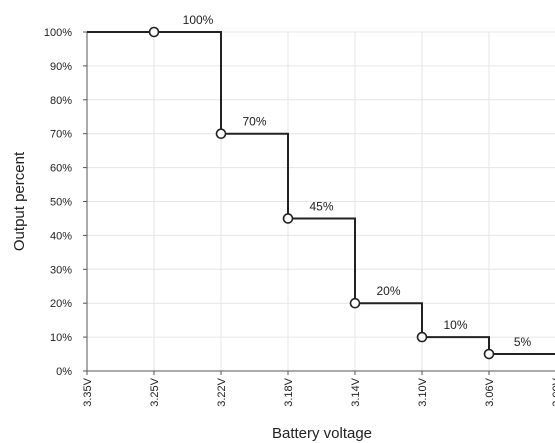 Image resolution: width=555 pixels, height=443 pixels. I want to click on y-tick-label: 30%, so click(61, 270).